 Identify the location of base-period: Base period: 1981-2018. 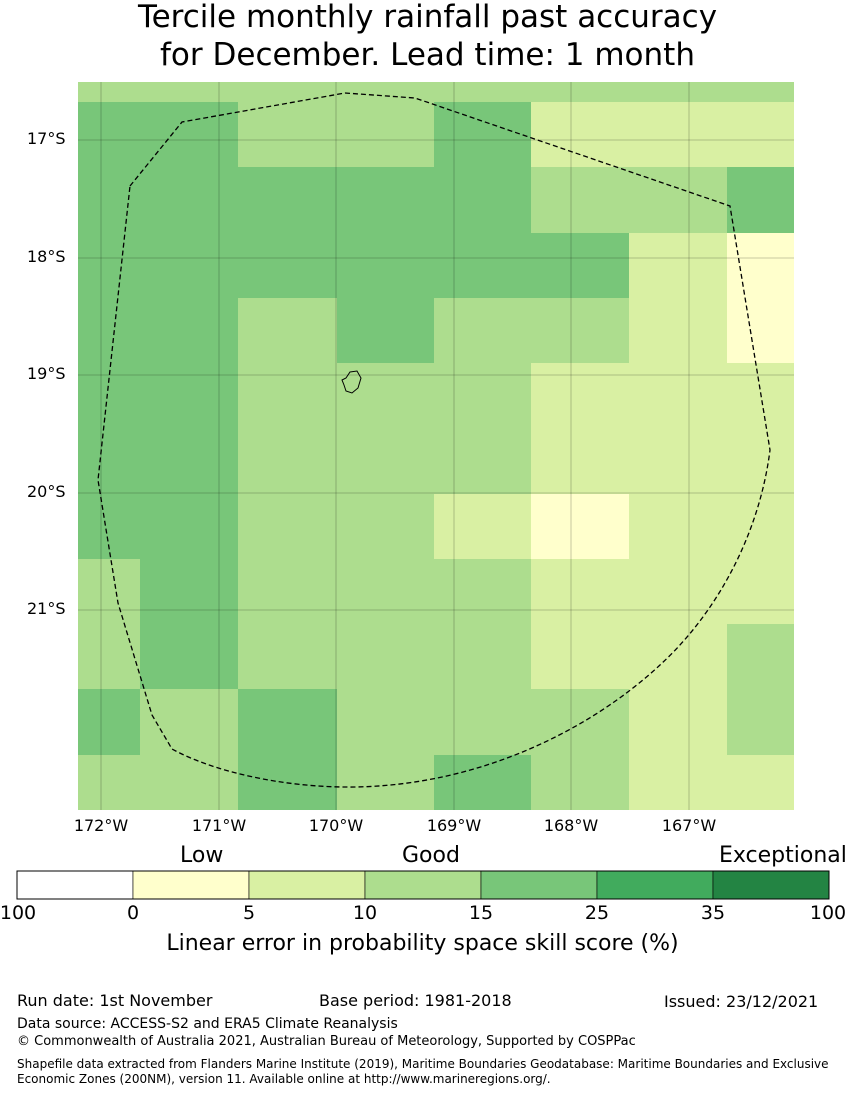
(415, 1000).